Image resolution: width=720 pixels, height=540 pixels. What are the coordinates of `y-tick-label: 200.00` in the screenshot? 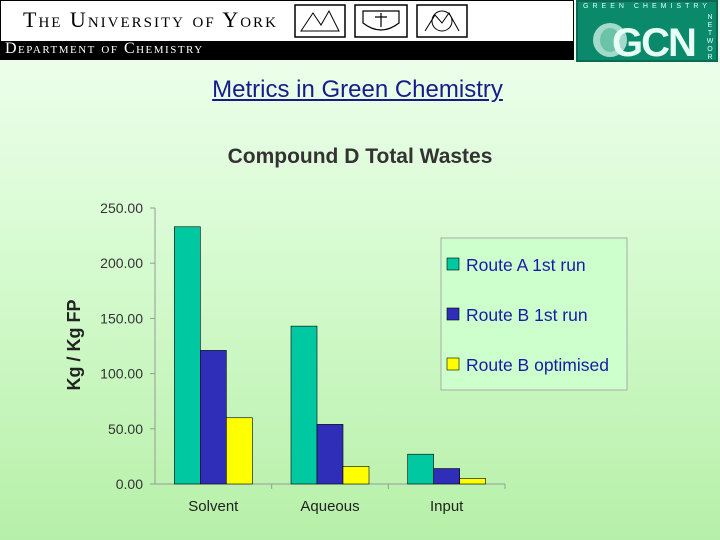 It's located at (121, 263).